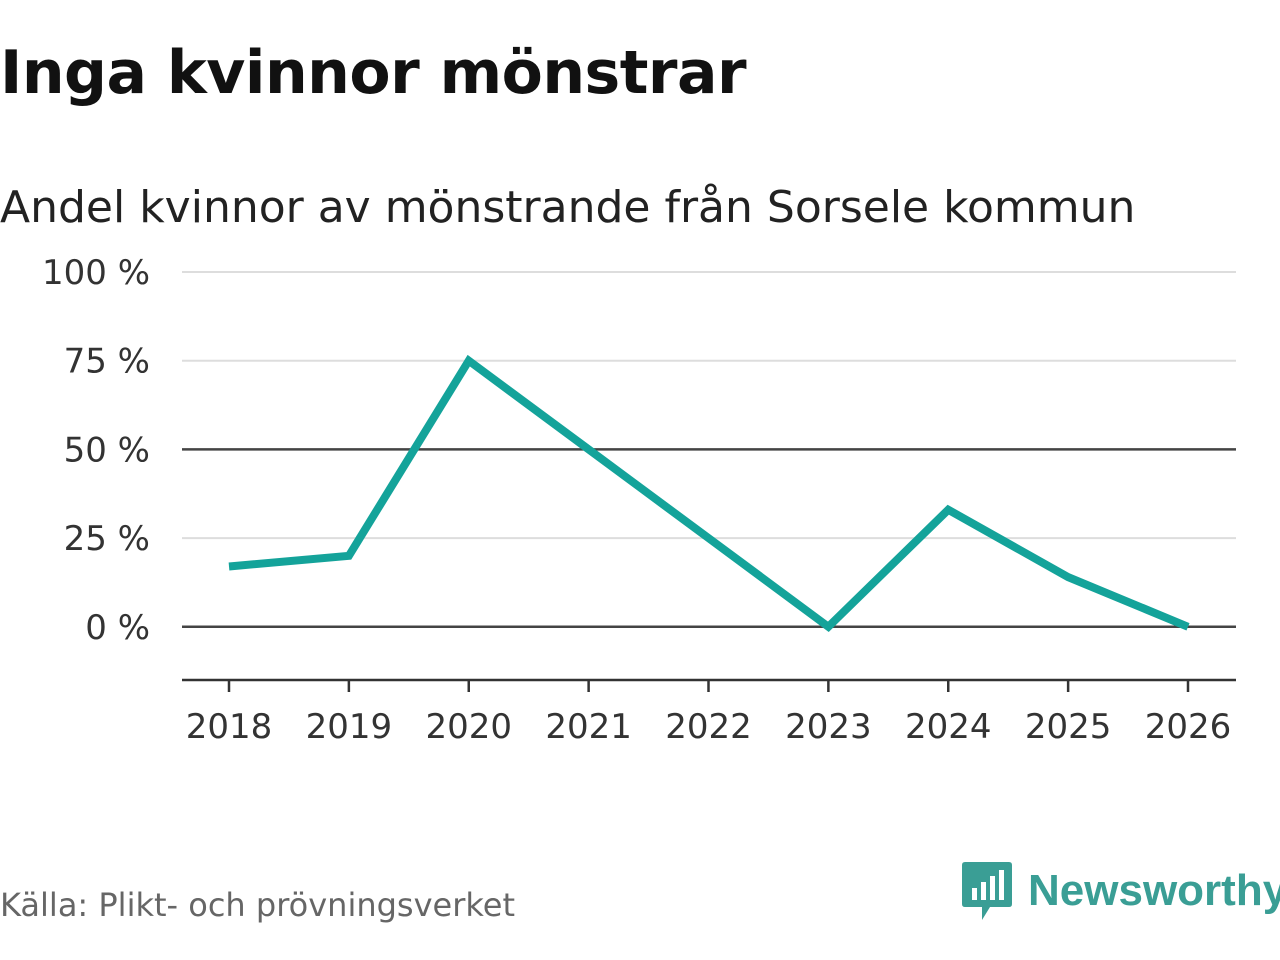  I want to click on newsworthy-logo-icon, so click(987, 891).